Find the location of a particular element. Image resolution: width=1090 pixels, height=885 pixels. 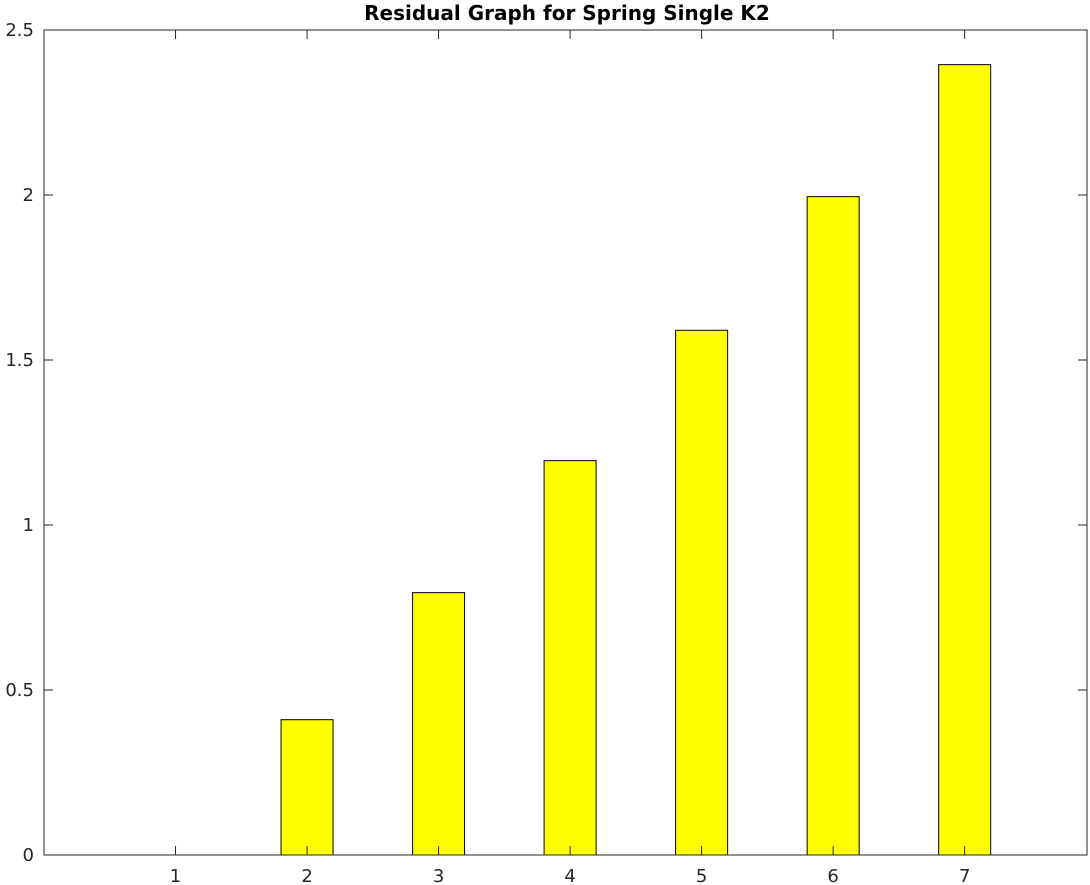

y-tick-label: 1 is located at coordinates (28, 525).